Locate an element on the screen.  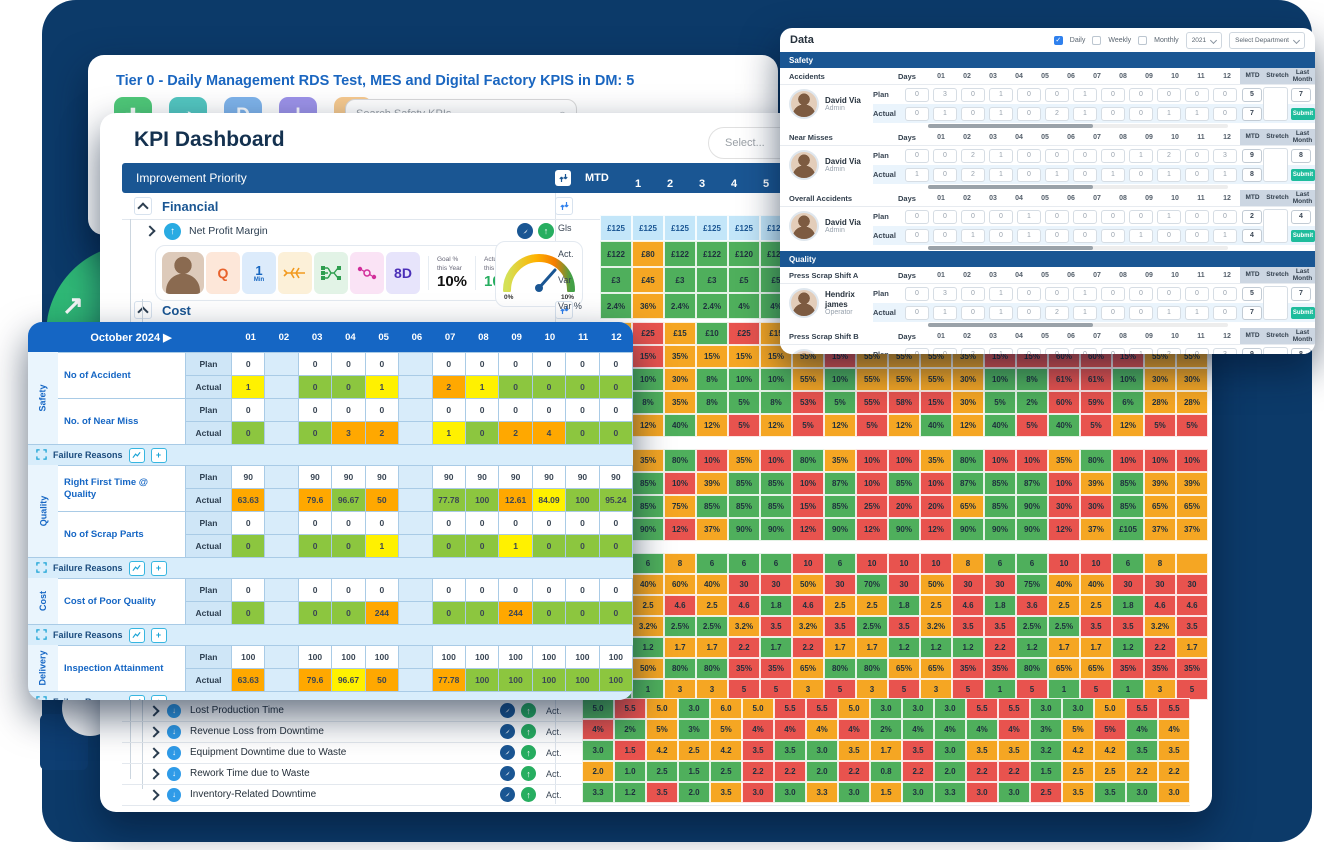
eight-d-icon: 8D is located at coordinates (403, 273).